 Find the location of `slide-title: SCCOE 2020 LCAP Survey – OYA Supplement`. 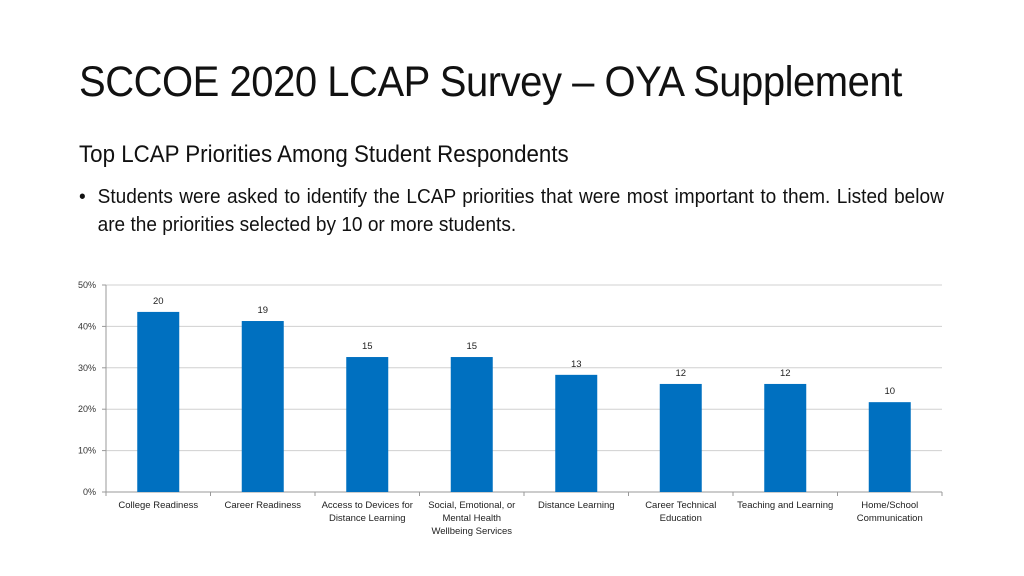

slide-title: SCCOE 2020 LCAP Survey – OYA Supplement is located at coordinates (490, 82).